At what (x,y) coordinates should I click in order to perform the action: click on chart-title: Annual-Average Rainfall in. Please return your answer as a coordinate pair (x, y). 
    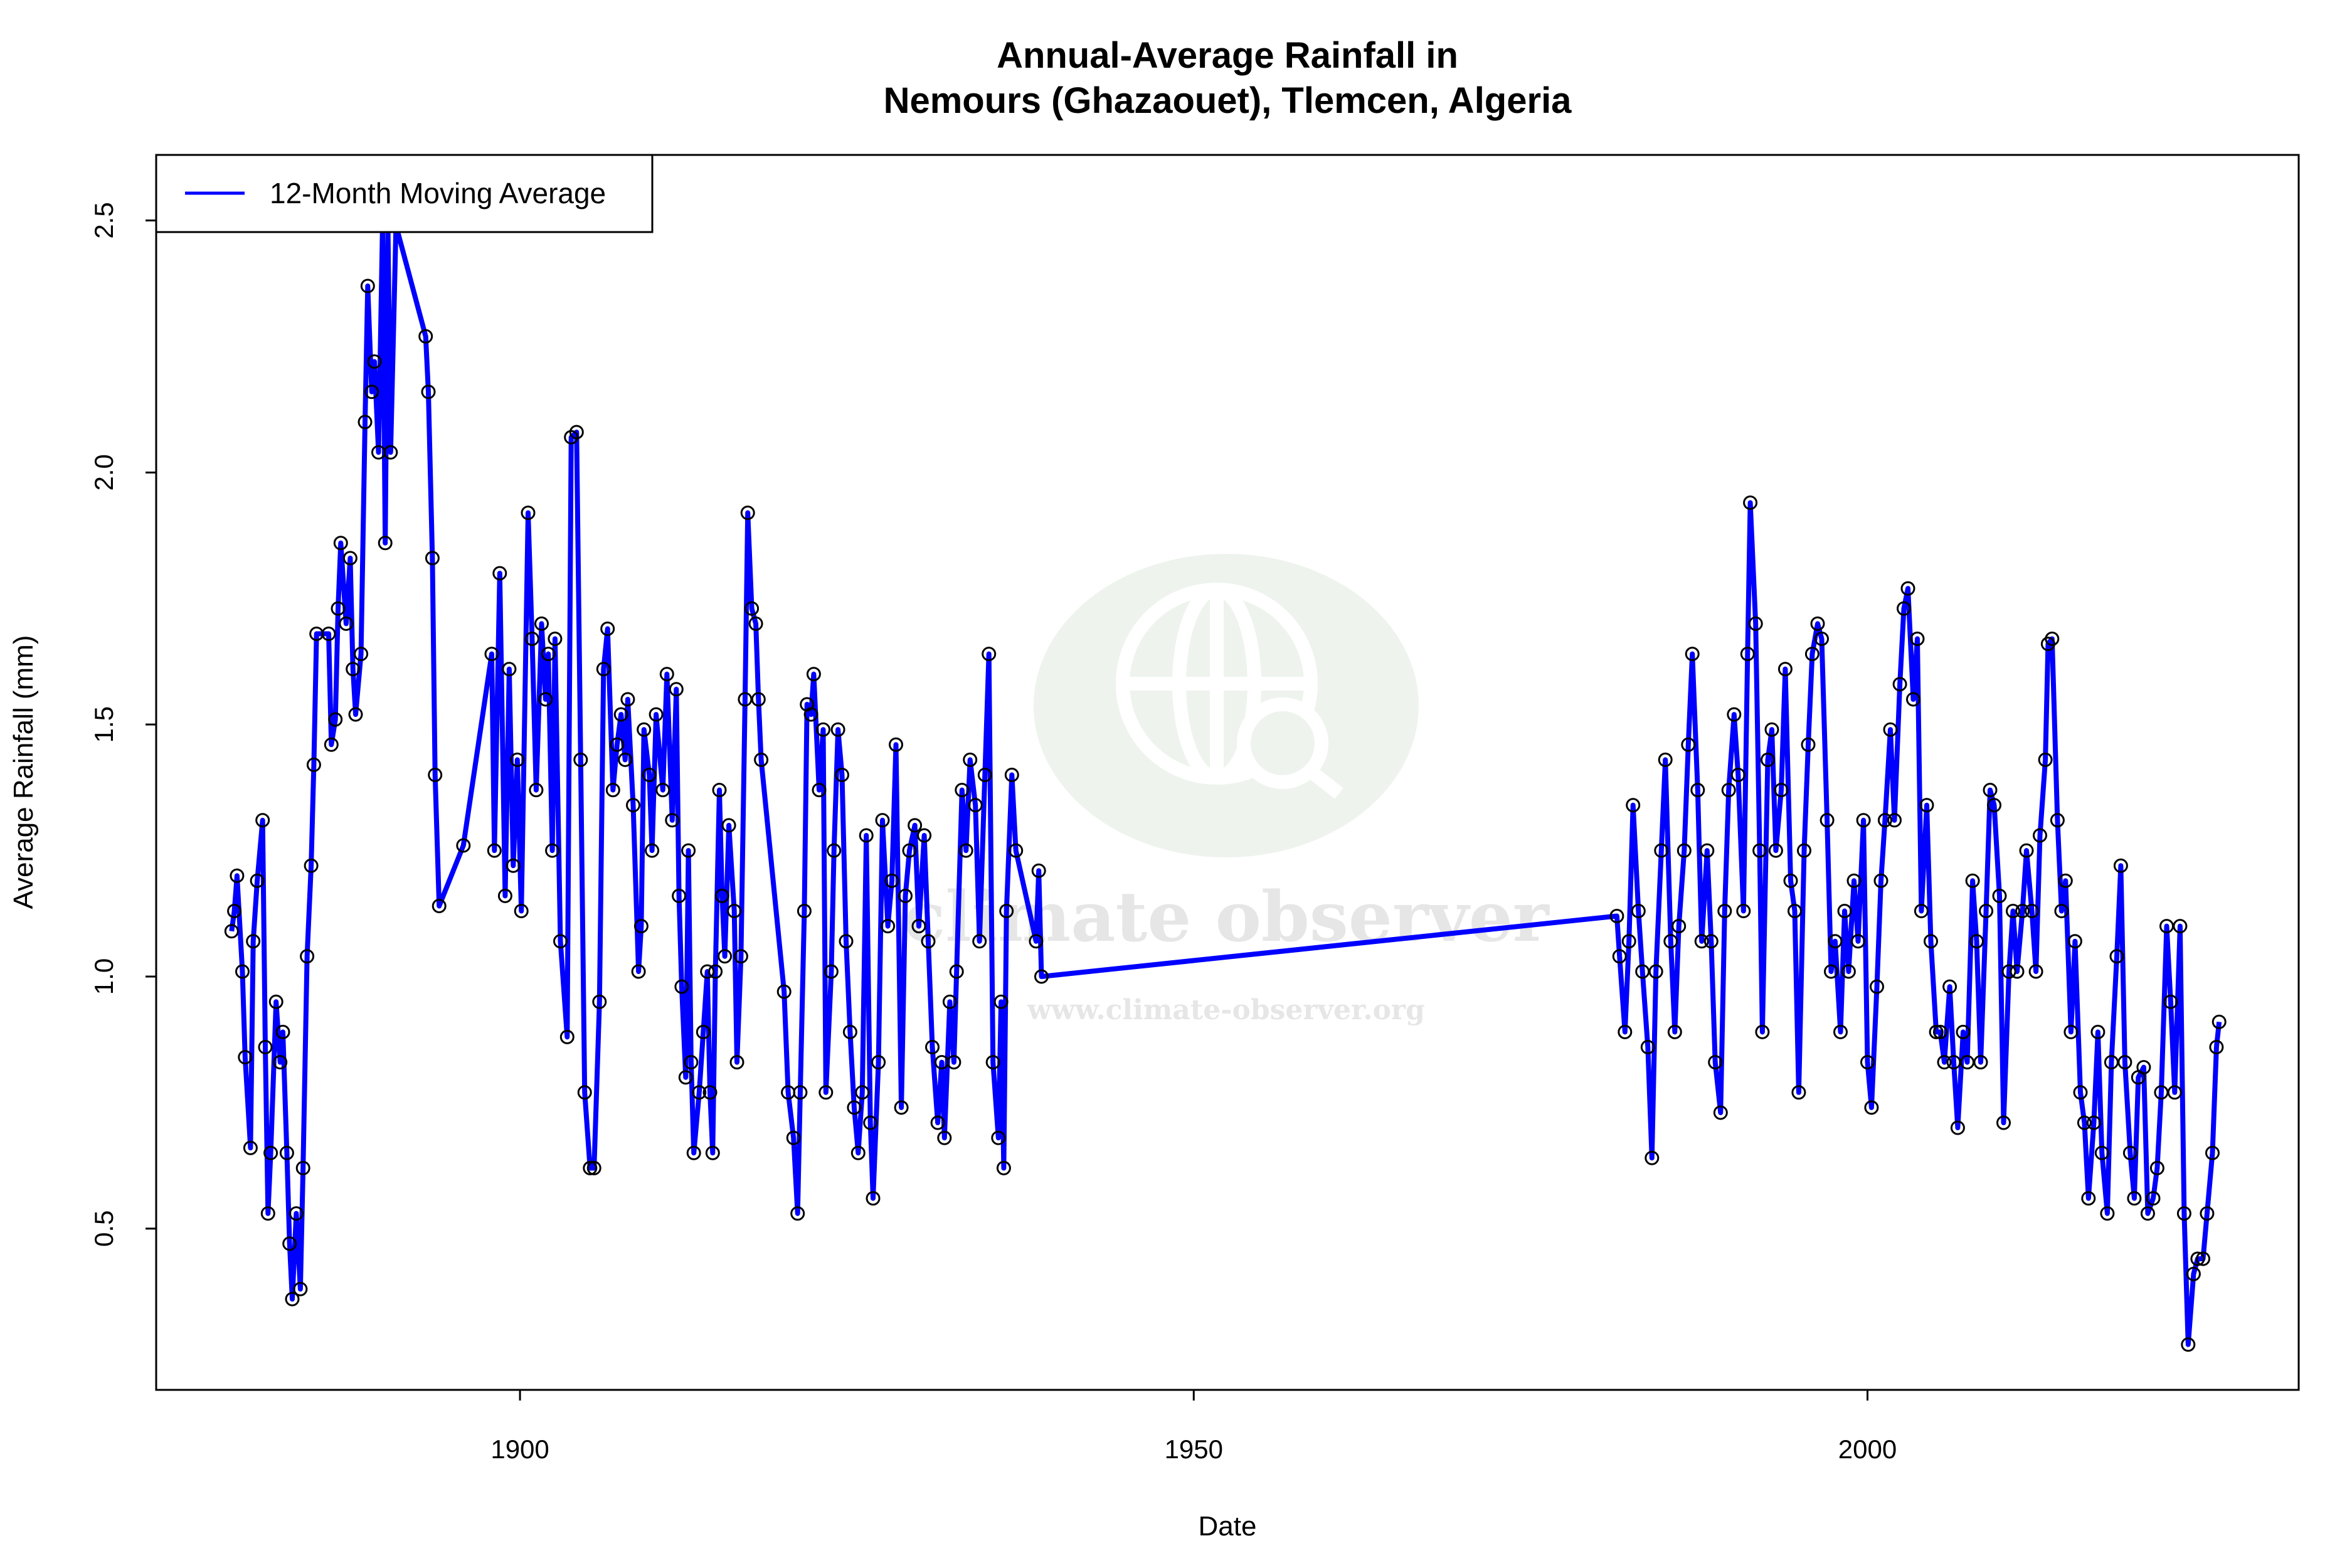
    Looking at the image, I should click on (1227, 55).